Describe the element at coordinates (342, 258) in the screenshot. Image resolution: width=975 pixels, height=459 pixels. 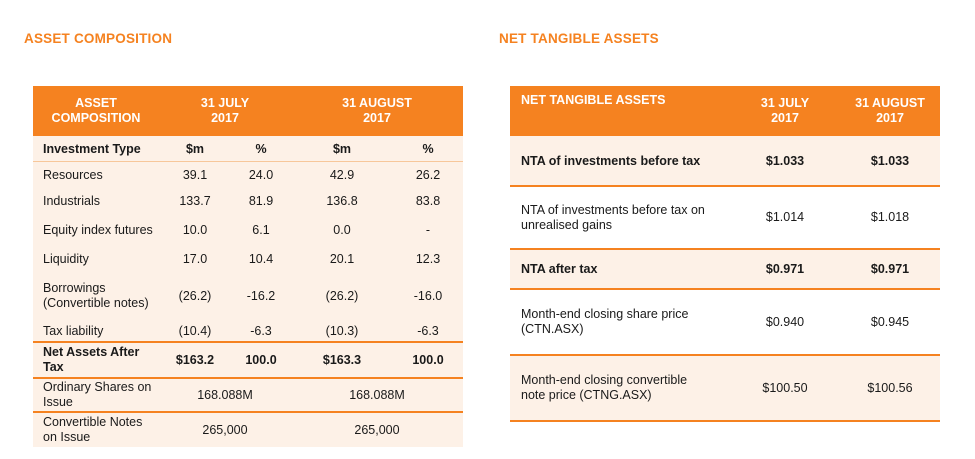
I see `august-dollars: 20.1` at that location.